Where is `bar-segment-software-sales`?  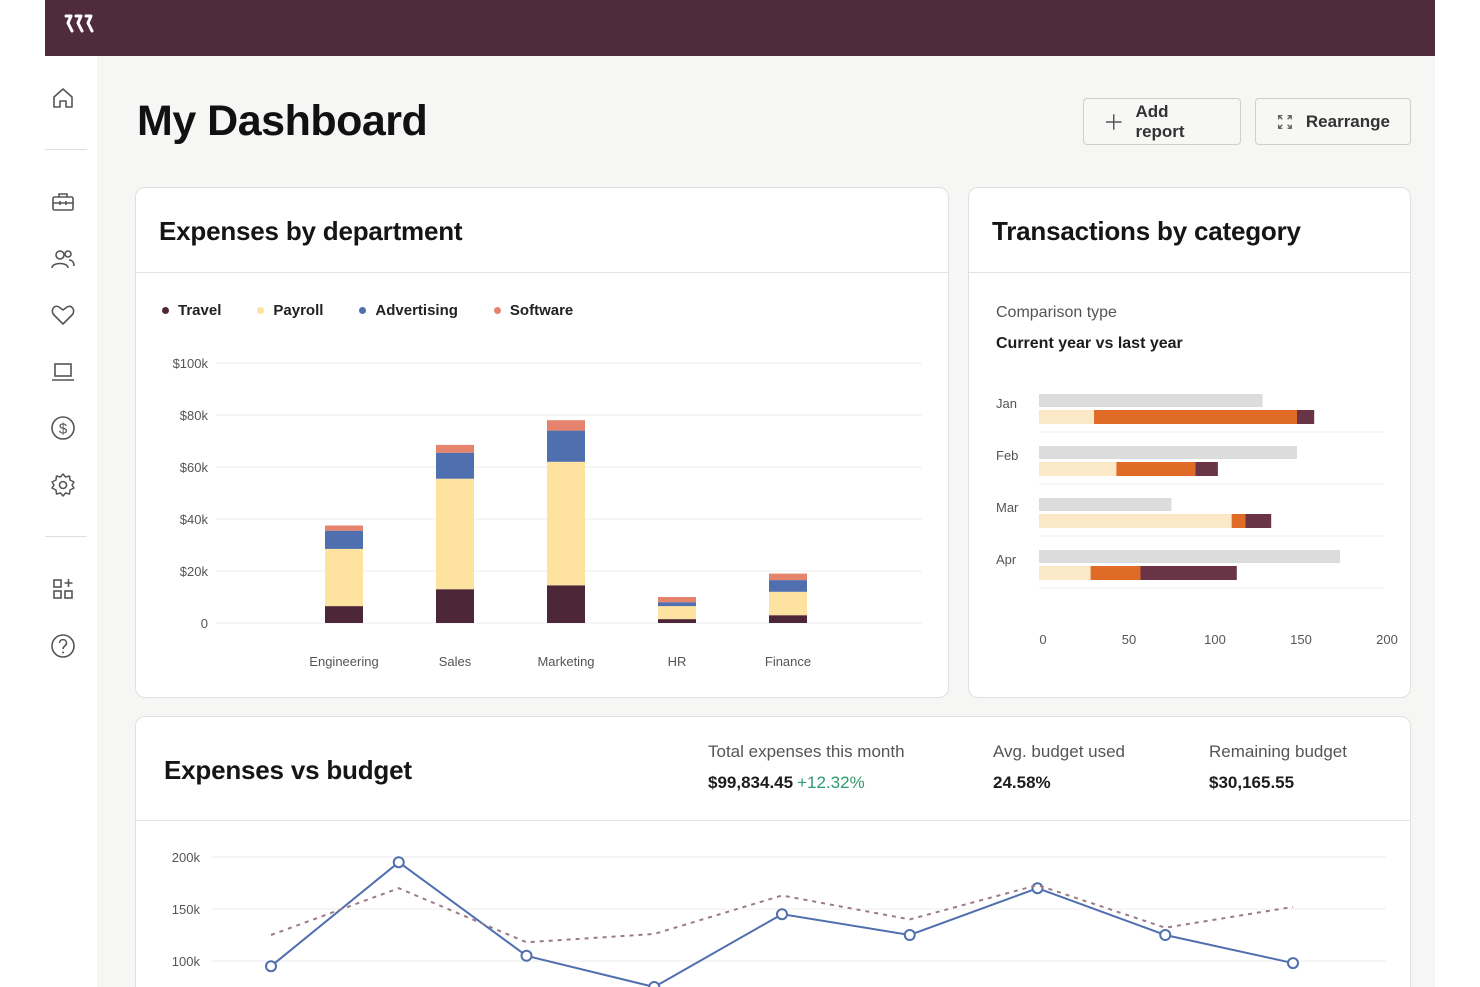
bar-segment-software-sales is located at coordinates (455, 448).